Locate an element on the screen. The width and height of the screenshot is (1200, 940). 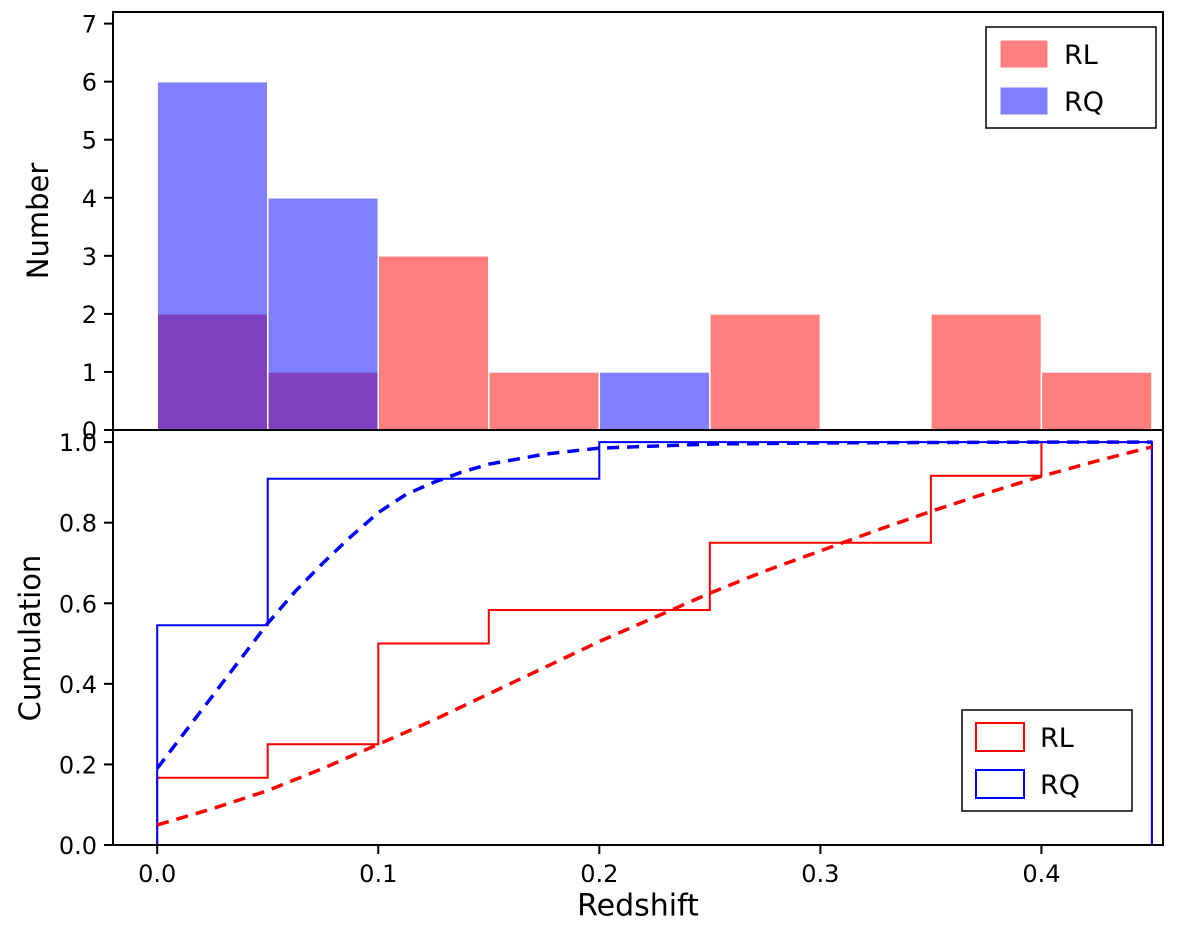
bottom-y-tick-label: 0.4 is located at coordinates (78, 685).